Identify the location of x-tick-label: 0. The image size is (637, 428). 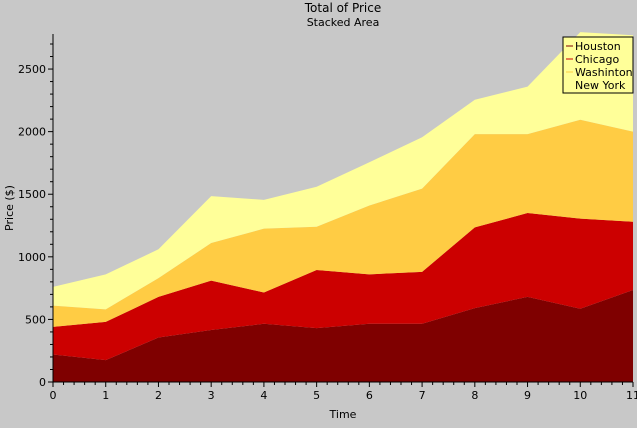
(53, 395).